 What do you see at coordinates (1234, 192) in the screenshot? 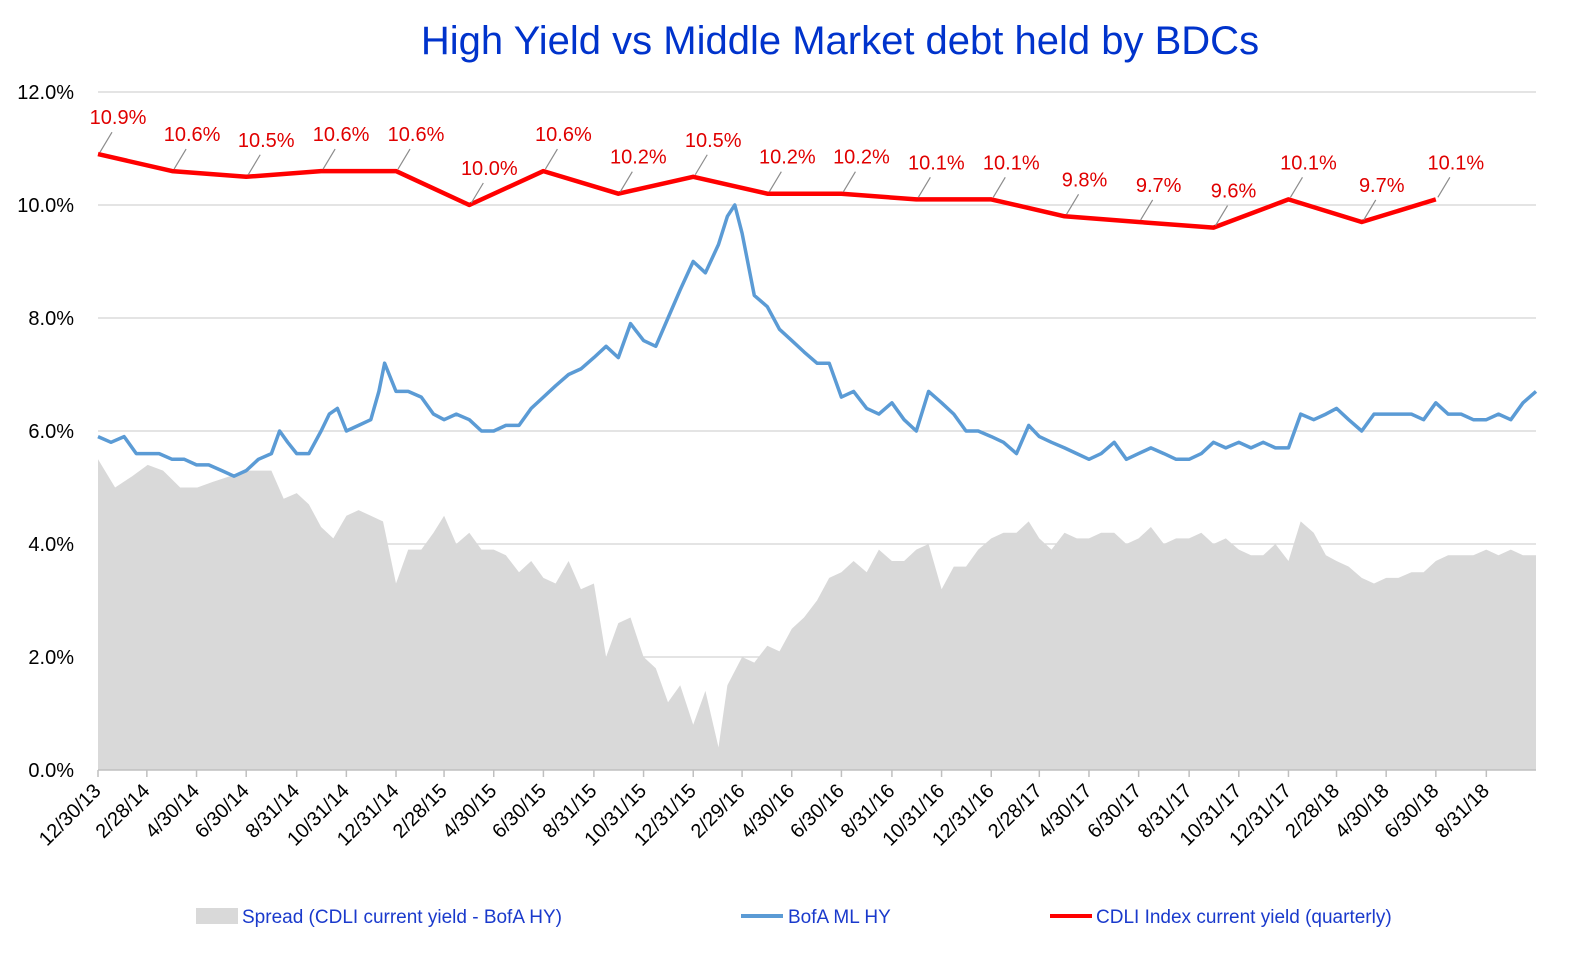
I see `cdli-data-label: 9.6%` at bounding box center [1234, 192].